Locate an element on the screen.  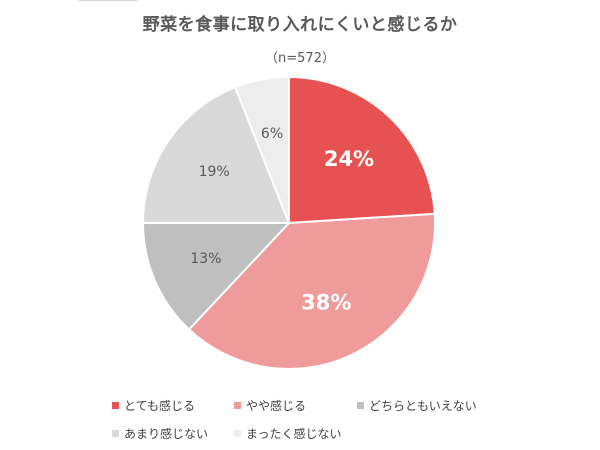
legend-label: どちらともいえない is located at coordinates (423, 406).